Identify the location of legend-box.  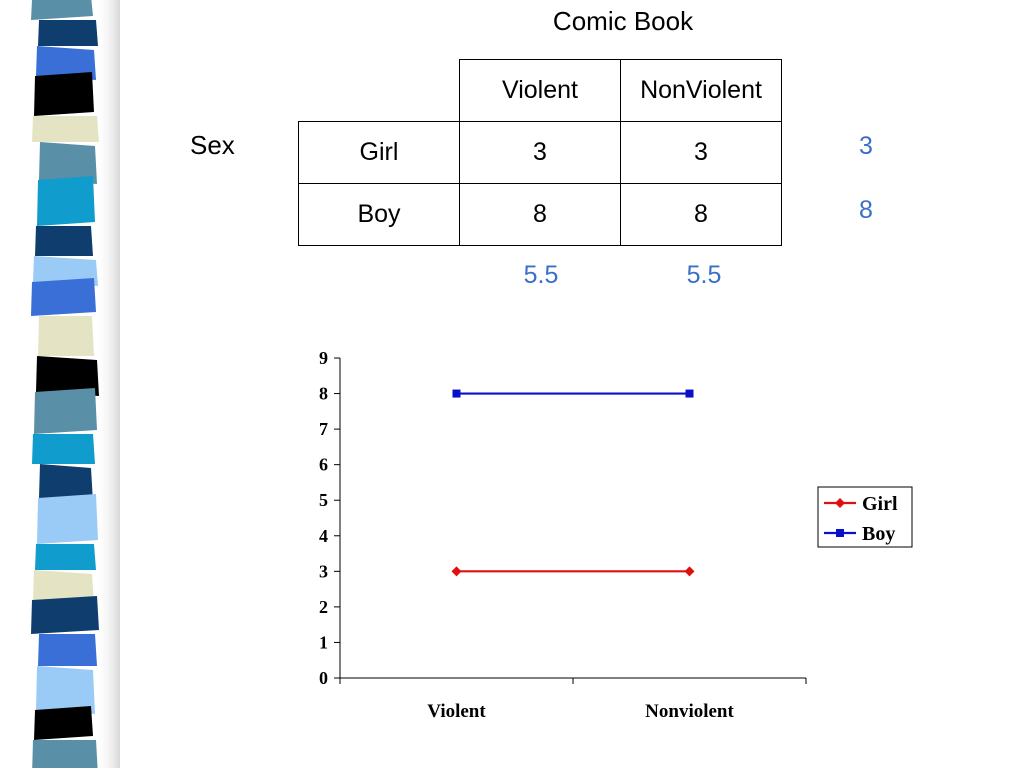
(865, 517).